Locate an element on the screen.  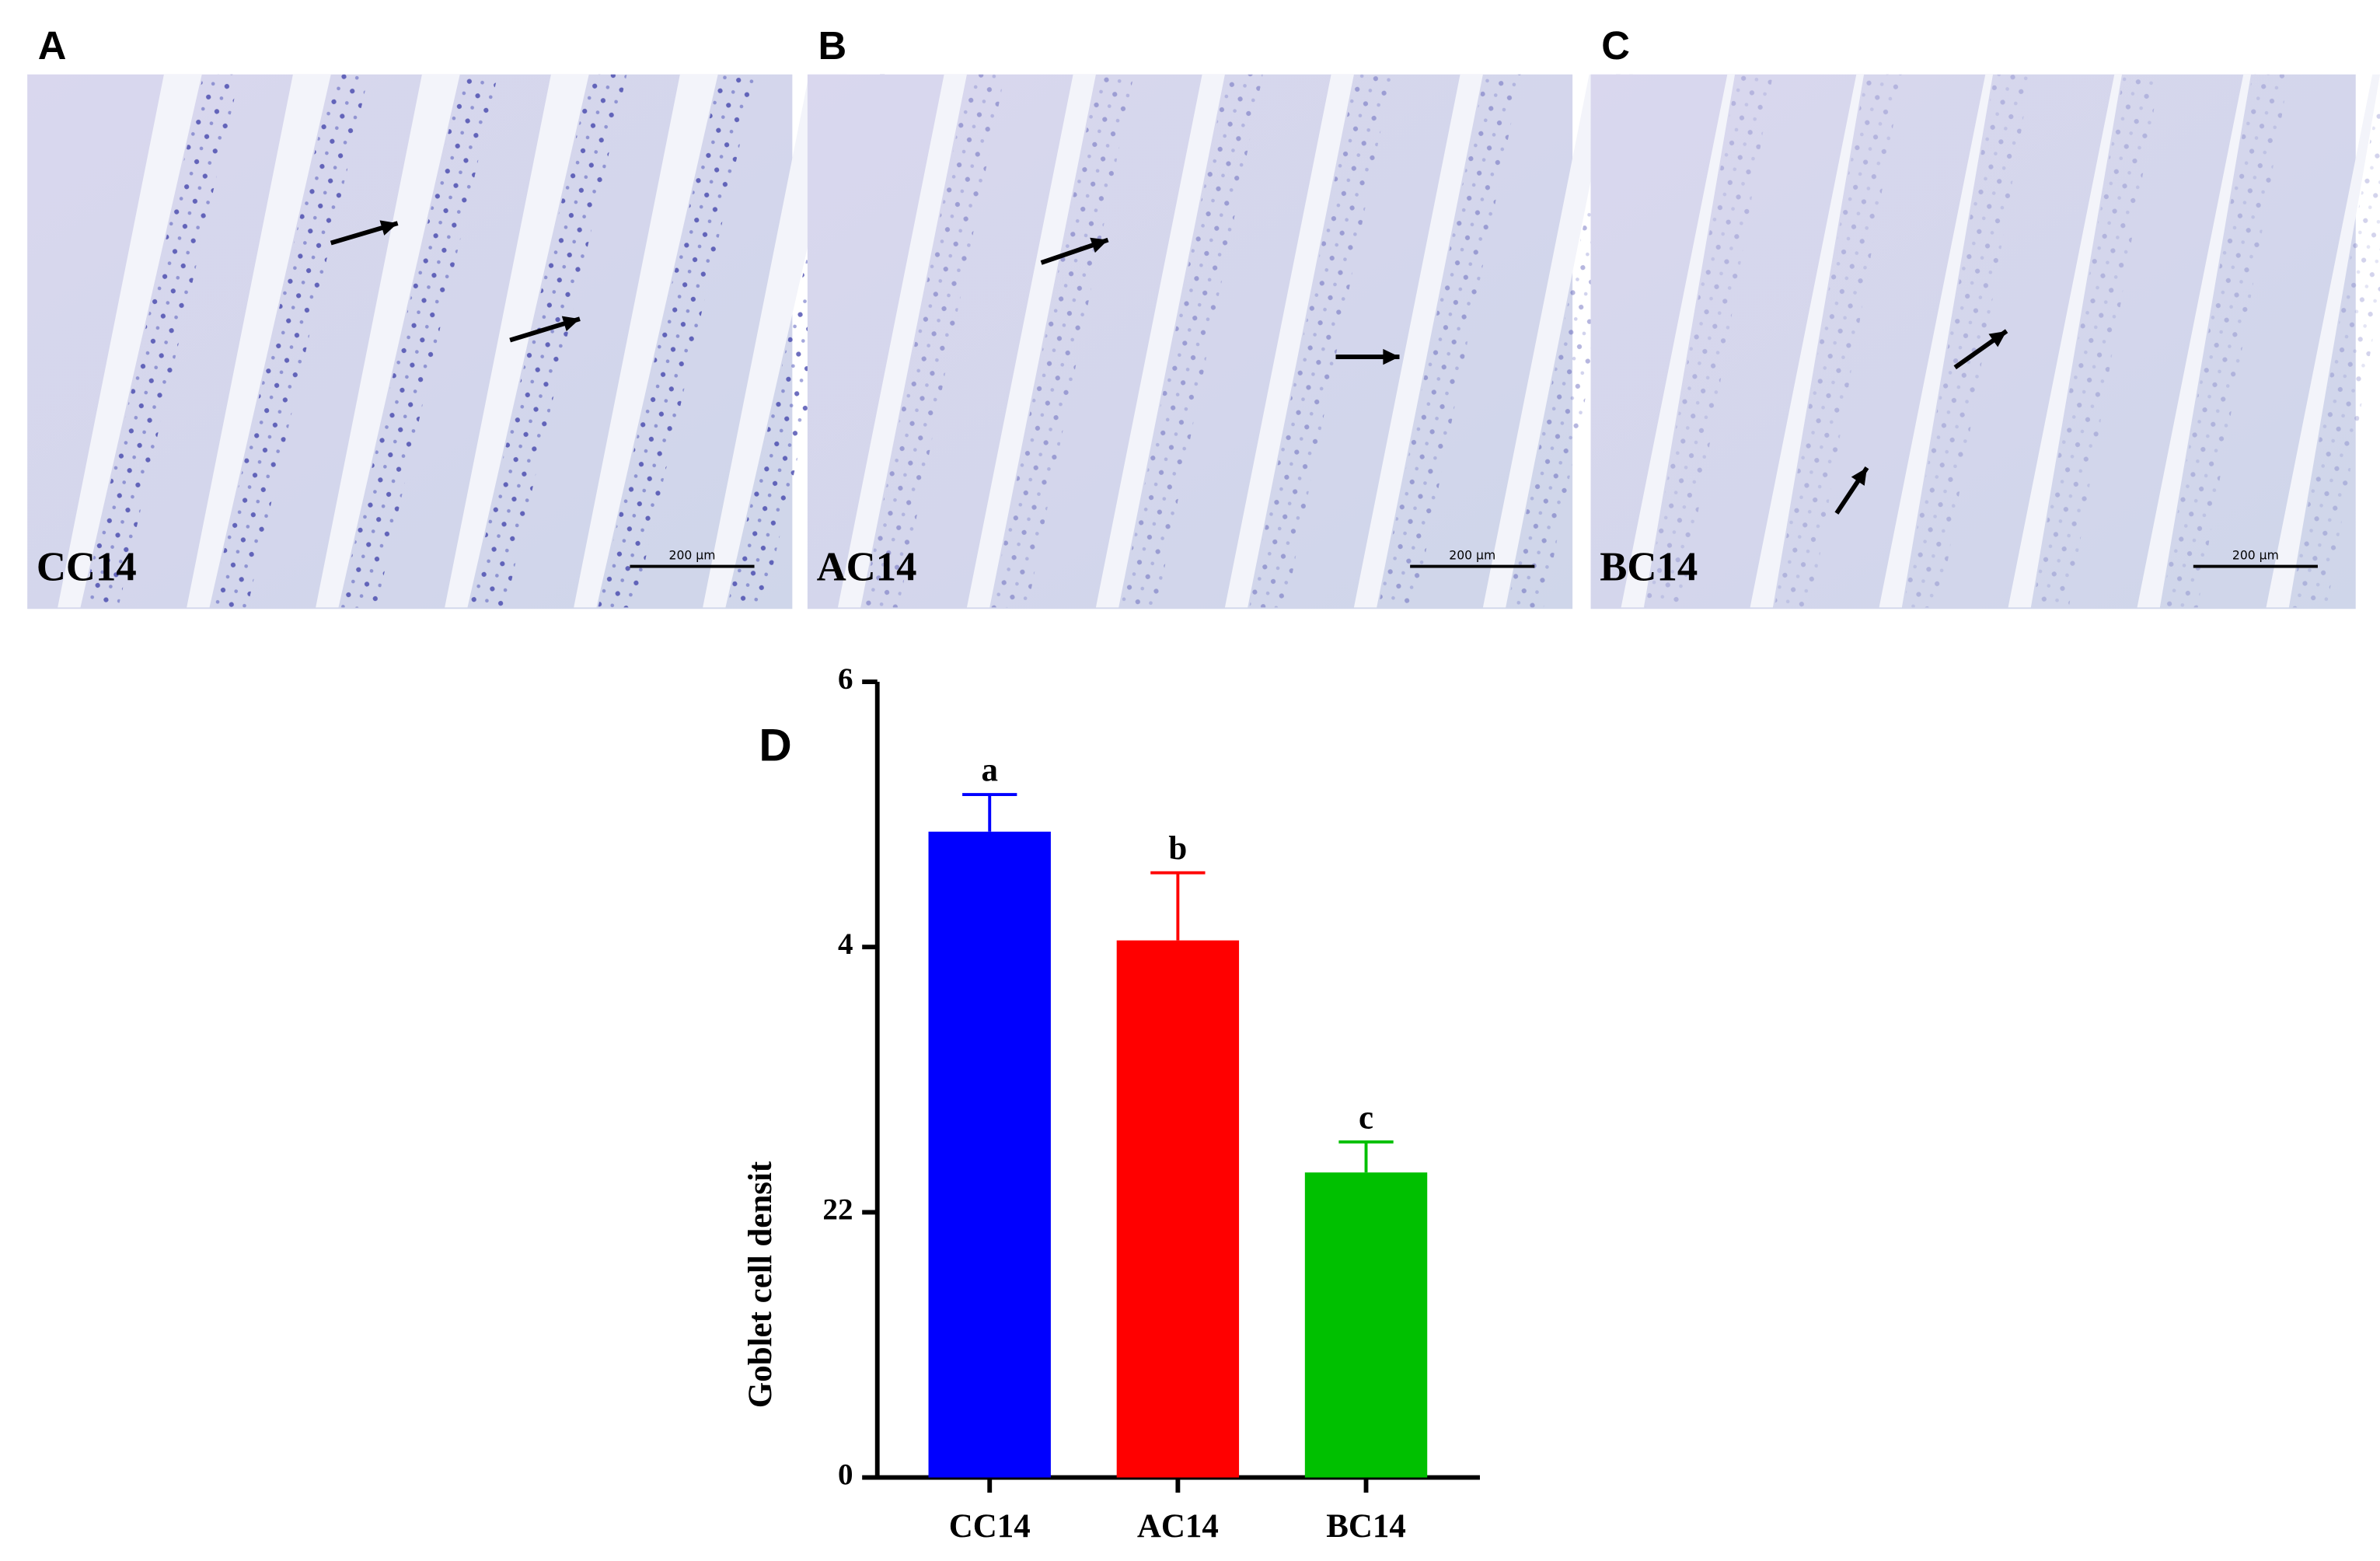
image-label: BC14 is located at coordinates (1649, 567).